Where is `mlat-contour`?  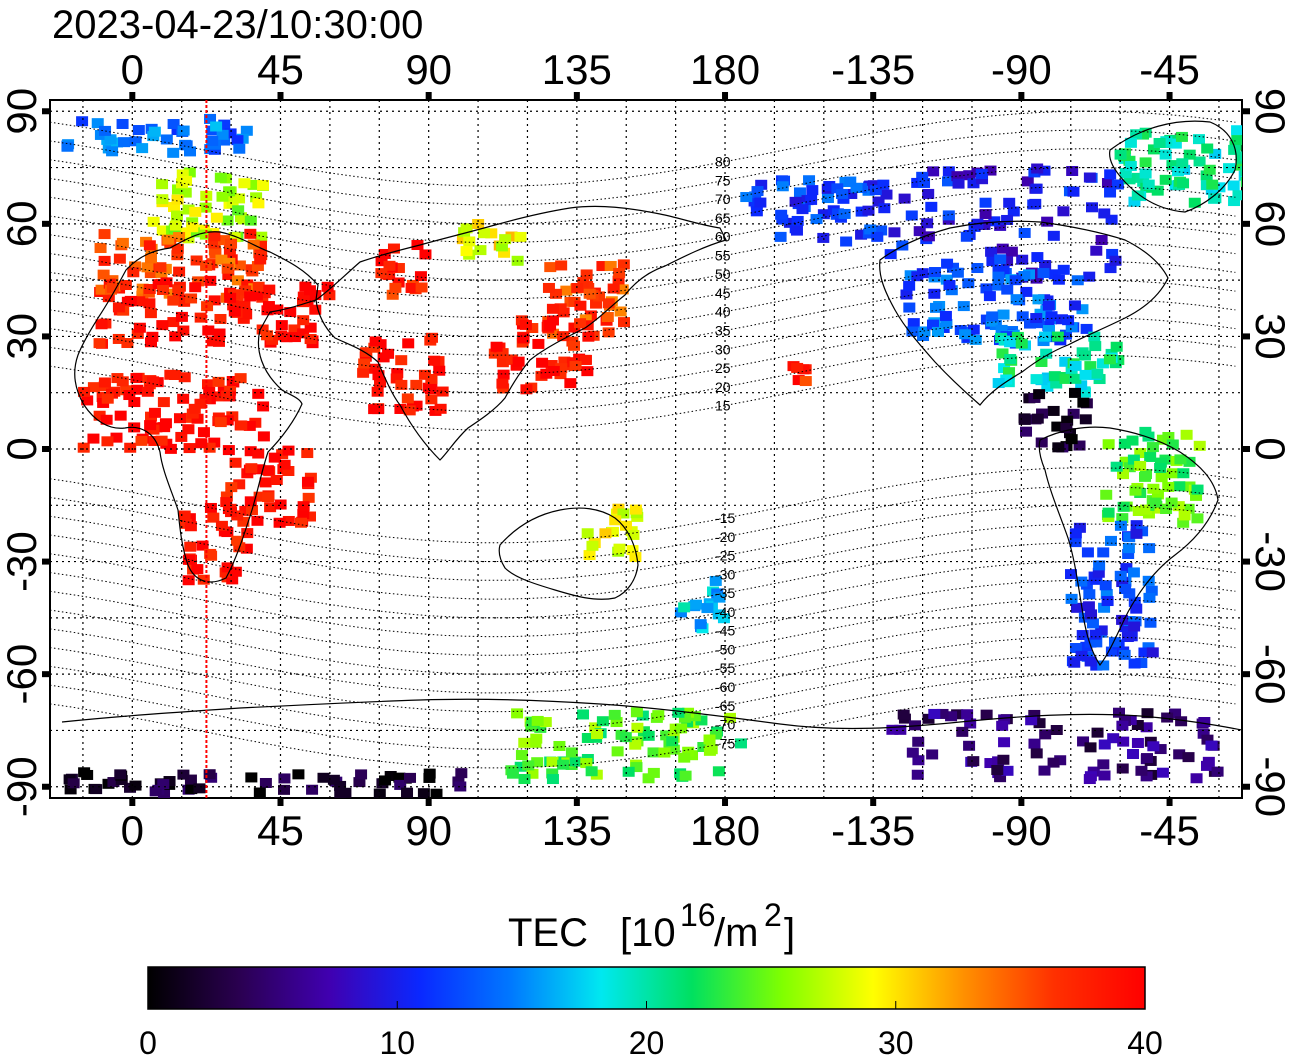
mlat-contour is located at coordinates (643, 298).